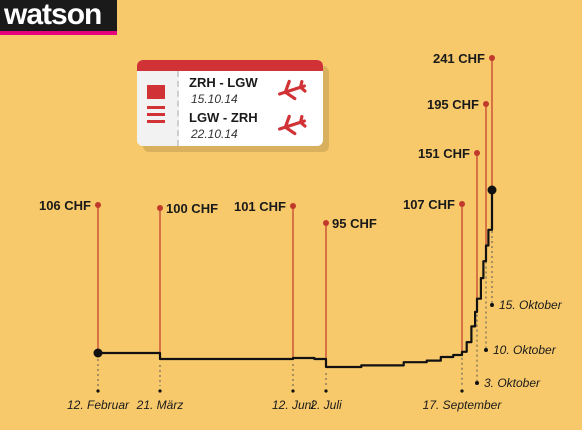  Describe the element at coordinates (214, 134) in the screenshot. I see `return-date: 22.10.14` at that location.